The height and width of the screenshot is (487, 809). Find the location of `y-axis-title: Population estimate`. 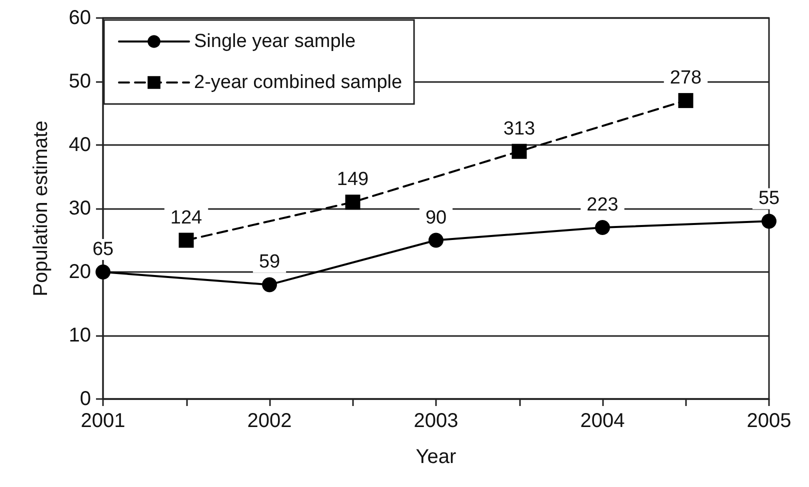

y-axis-title: Population estimate is located at coordinates (41, 208).